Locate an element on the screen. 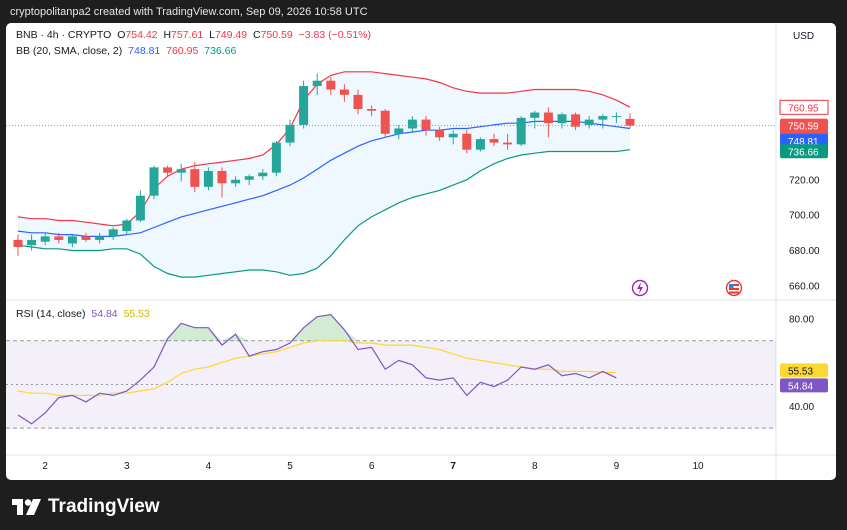  tradingview-logo: TradingView is located at coordinates (86, 507).